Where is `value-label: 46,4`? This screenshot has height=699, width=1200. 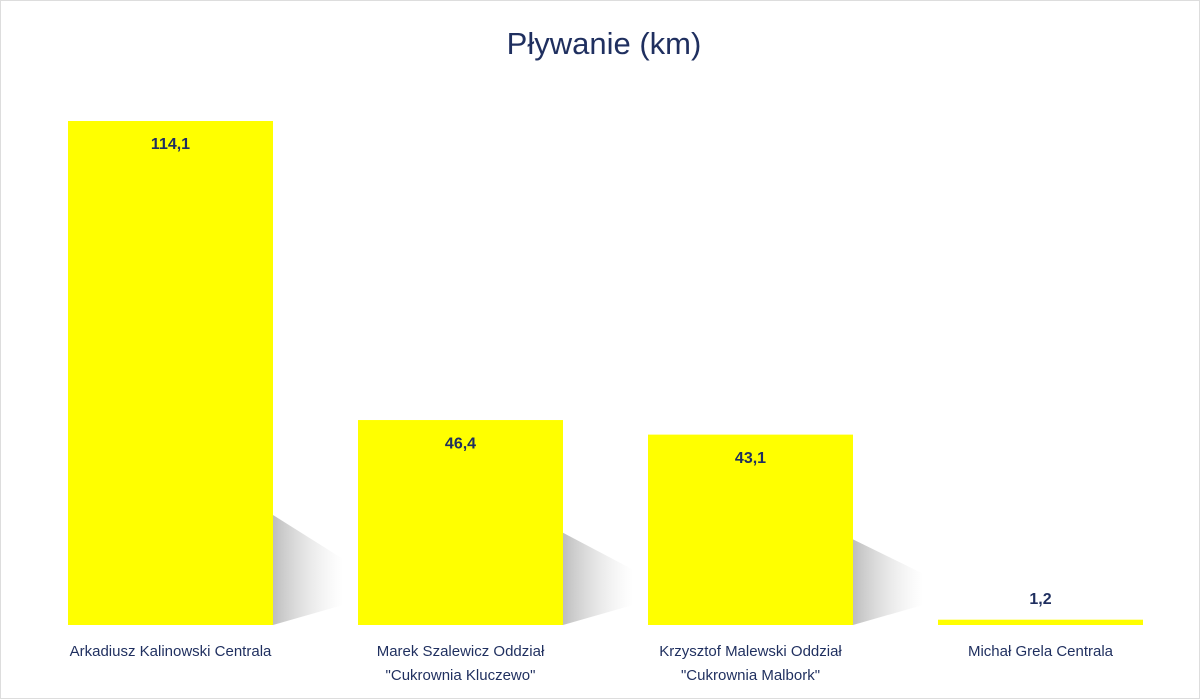
value-label: 46,4 is located at coordinates (460, 443).